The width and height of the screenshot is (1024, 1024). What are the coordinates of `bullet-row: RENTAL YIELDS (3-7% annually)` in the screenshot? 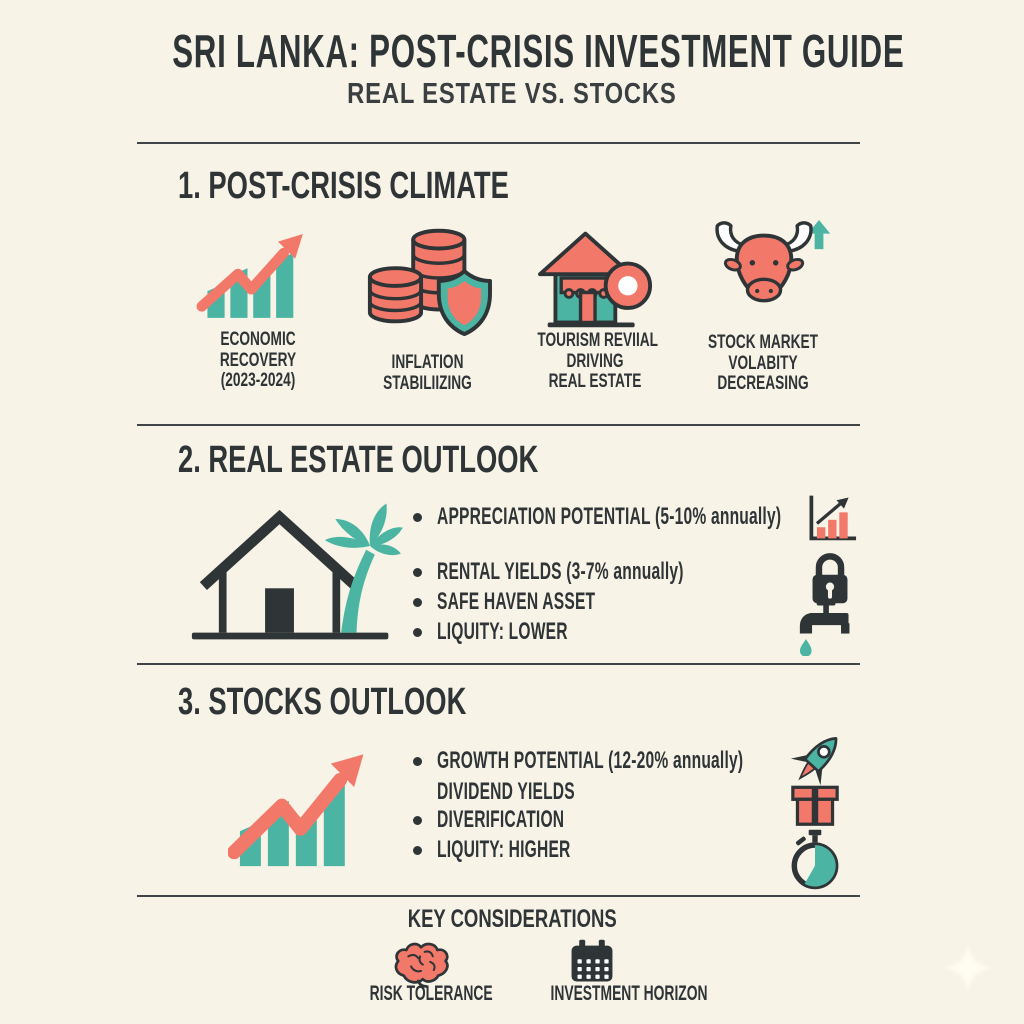 It's located at (614, 571).